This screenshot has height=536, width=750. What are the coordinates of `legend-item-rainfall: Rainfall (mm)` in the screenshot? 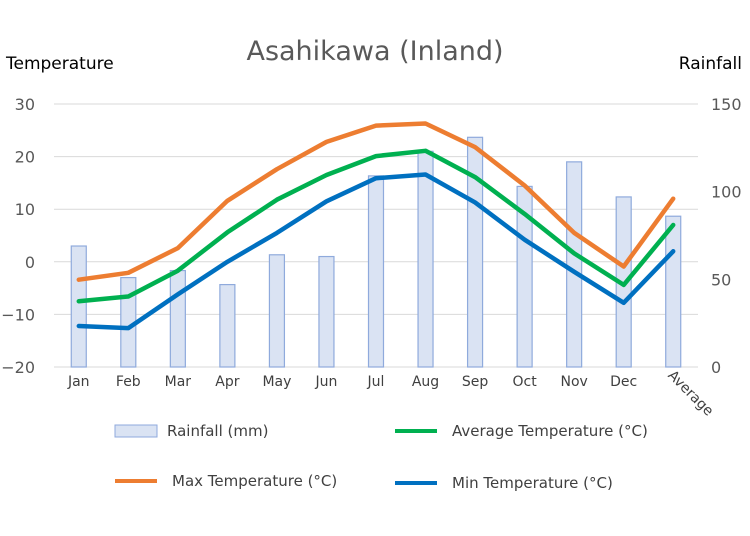 It's located at (191, 431).